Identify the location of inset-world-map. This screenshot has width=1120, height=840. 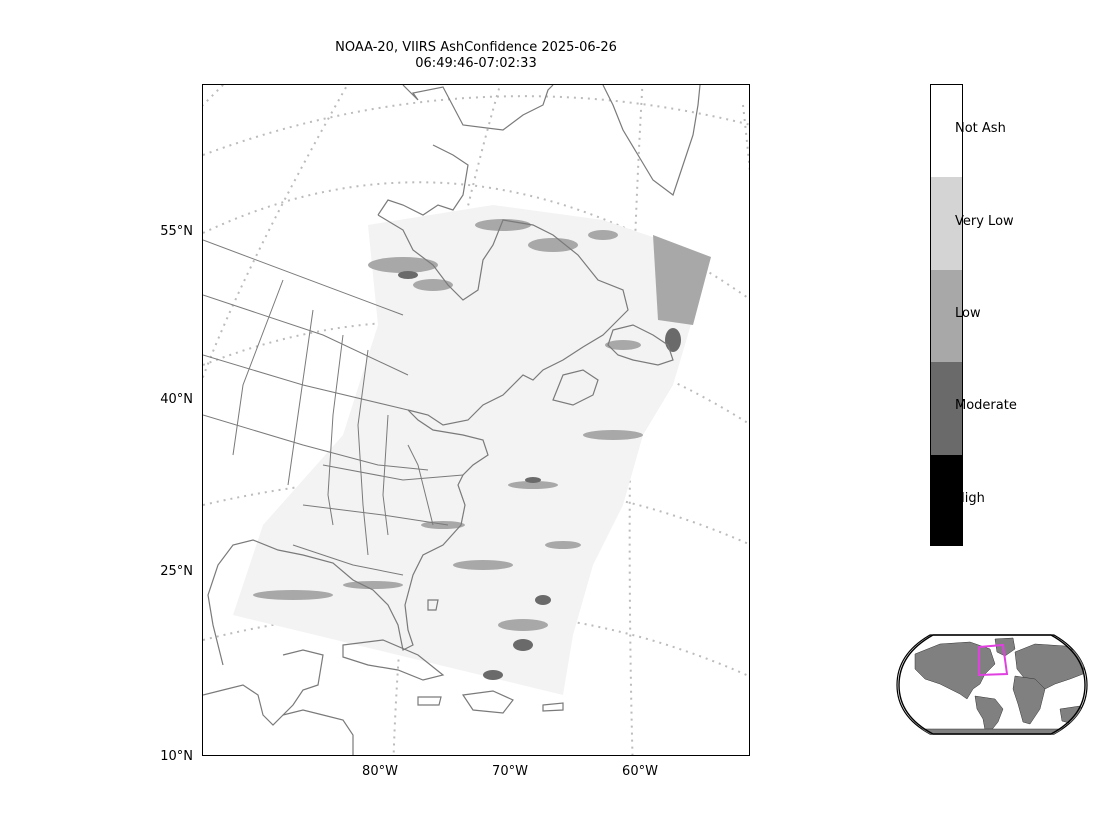
(992, 687).